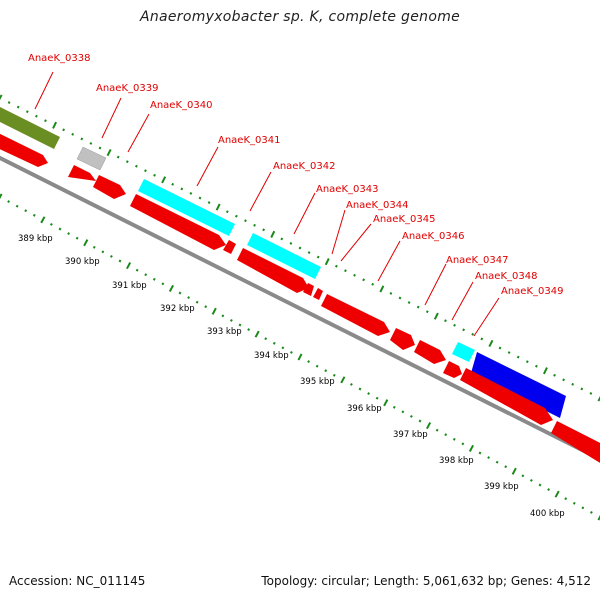  What do you see at coordinates (364, 409) in the screenshot?
I see `scale-label: 396 kbp` at bounding box center [364, 409].